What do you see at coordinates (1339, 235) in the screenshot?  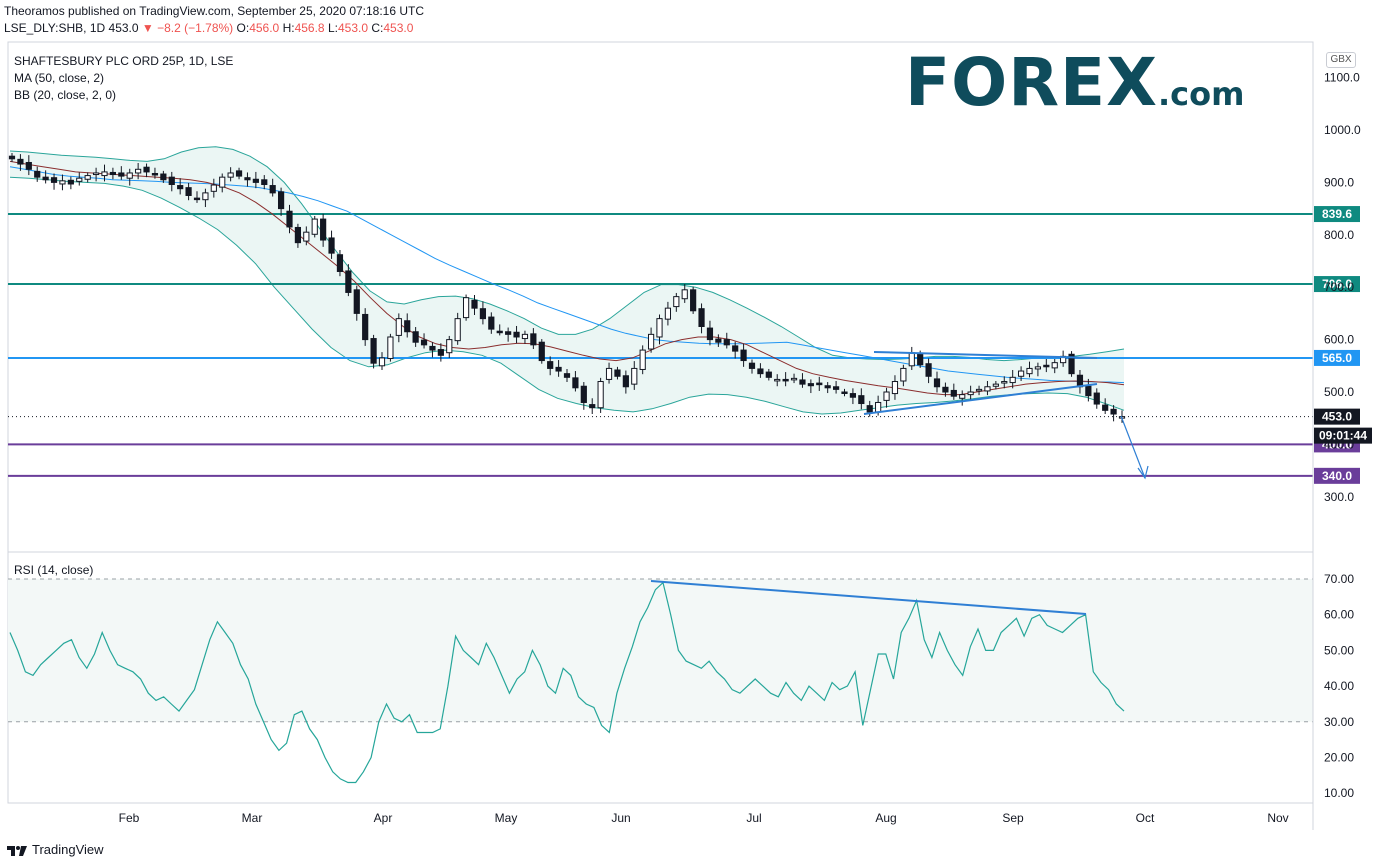 I see `price-tick-label: 800.0` at bounding box center [1339, 235].